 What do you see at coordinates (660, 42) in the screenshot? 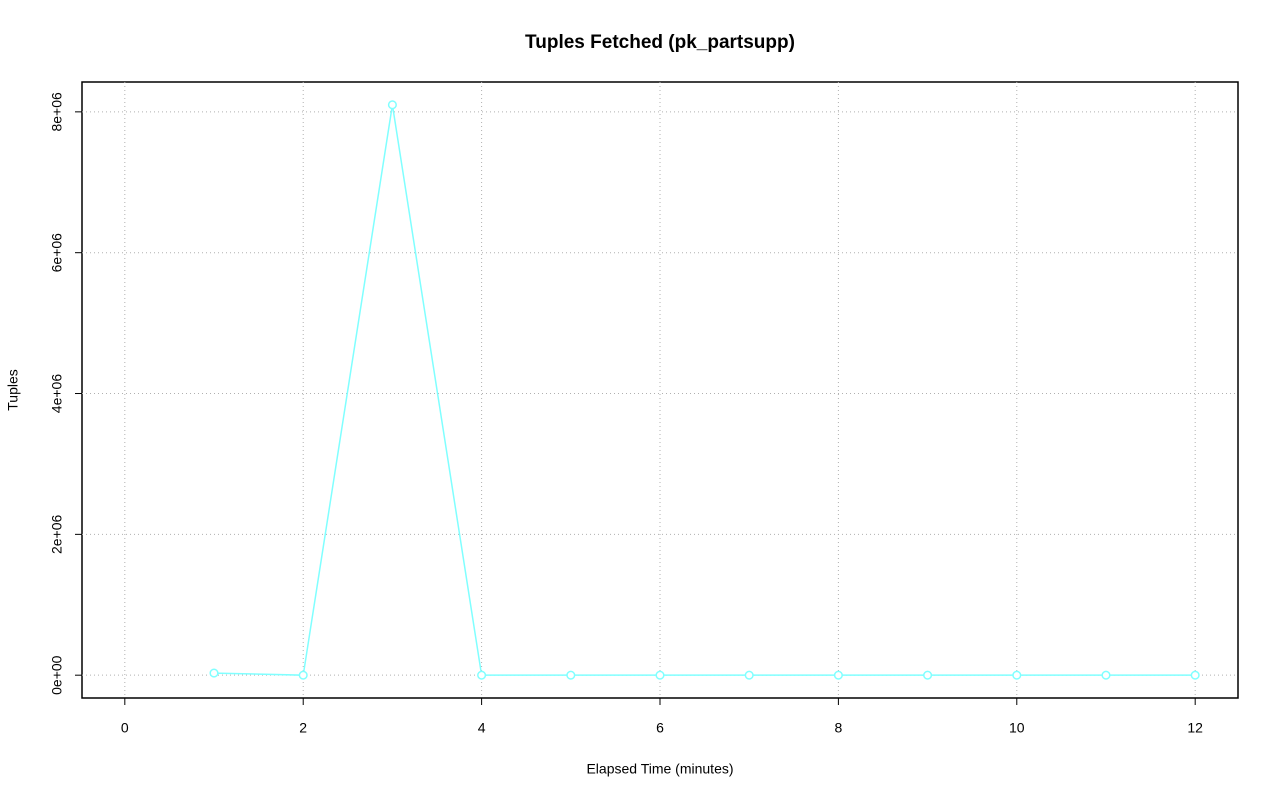
I see `chart-title: Tuples Fetched (pk_partsupp)` at bounding box center [660, 42].